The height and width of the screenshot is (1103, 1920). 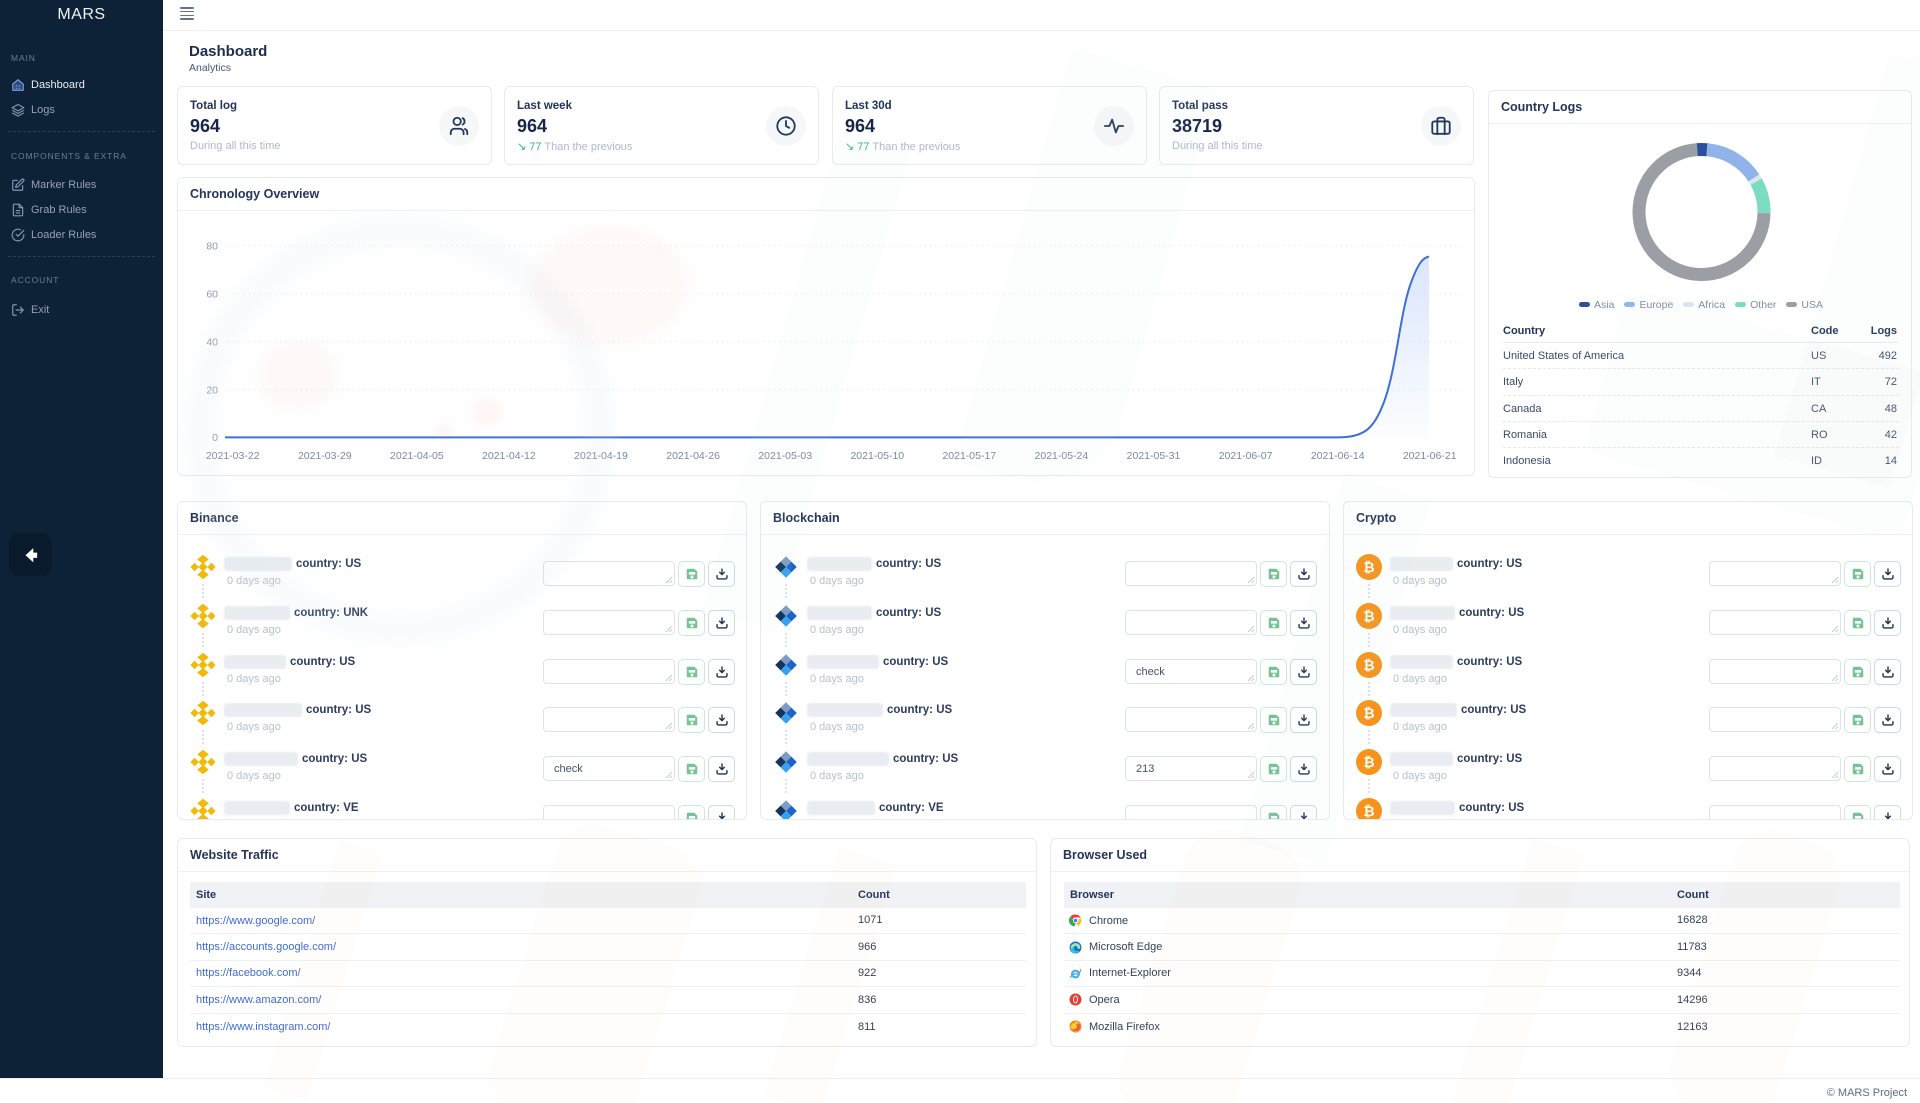 I want to click on svg-text: 2021-05-10, so click(x=877, y=456).